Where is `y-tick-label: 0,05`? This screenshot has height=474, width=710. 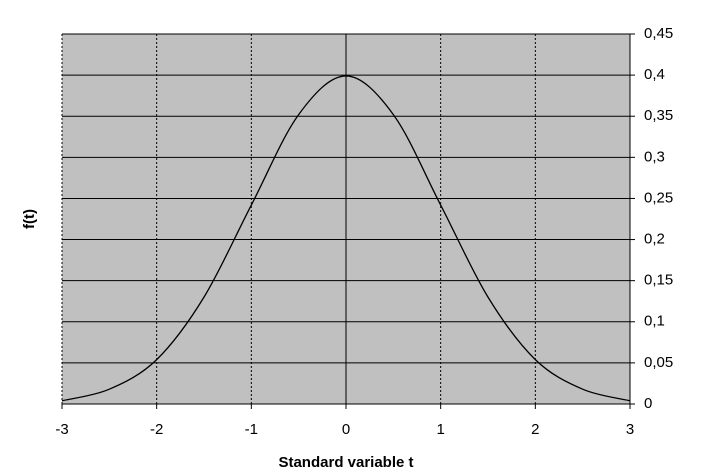 y-tick-label: 0,05 is located at coordinates (658, 362).